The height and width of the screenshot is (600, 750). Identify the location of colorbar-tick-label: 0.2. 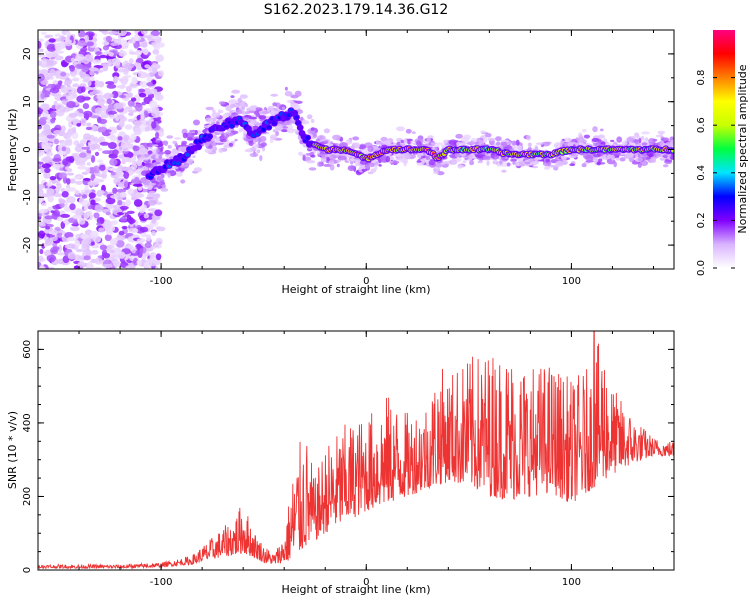
(701, 220).